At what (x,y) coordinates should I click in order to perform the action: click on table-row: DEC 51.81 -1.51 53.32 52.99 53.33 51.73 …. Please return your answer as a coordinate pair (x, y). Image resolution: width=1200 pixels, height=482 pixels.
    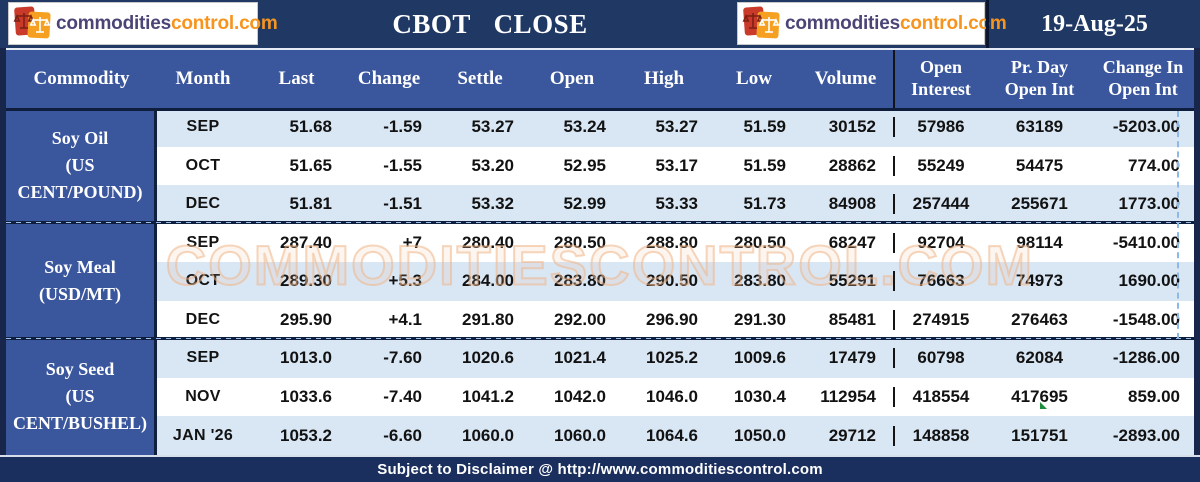
    Looking at the image, I should click on (675, 204).